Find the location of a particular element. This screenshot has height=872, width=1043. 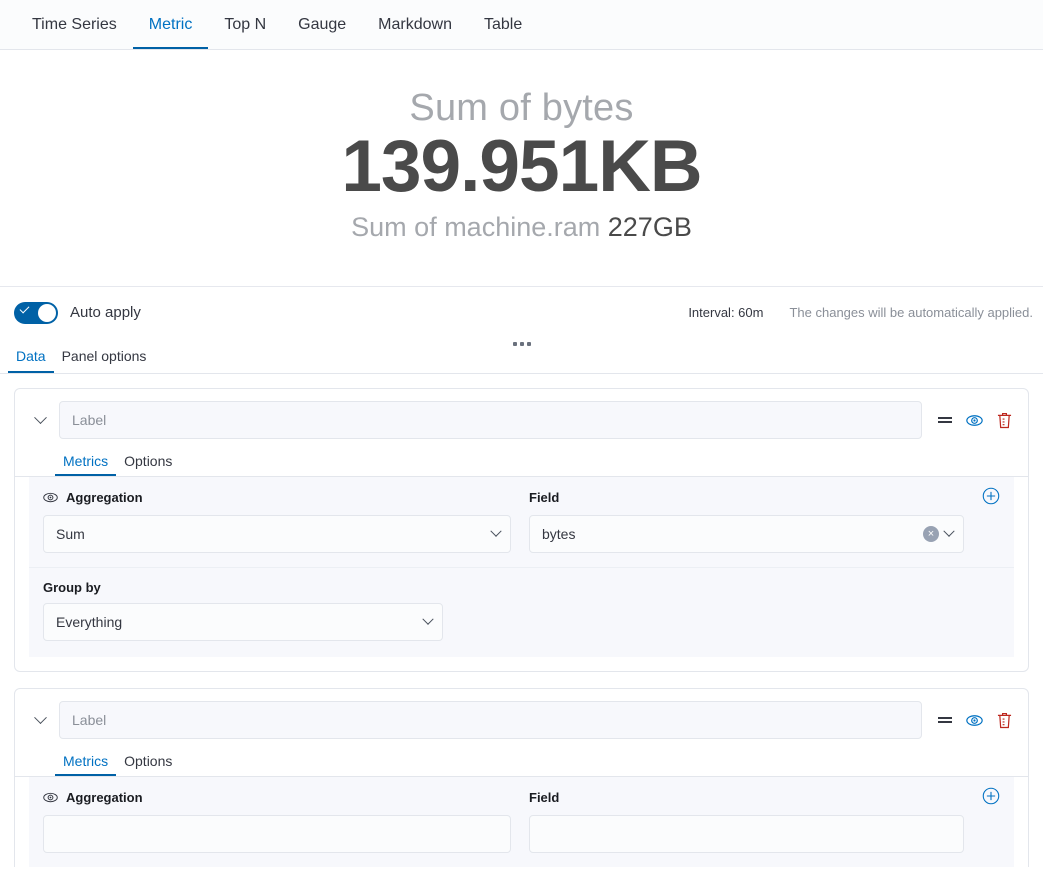

tab-label: Top N is located at coordinates (245, 24).